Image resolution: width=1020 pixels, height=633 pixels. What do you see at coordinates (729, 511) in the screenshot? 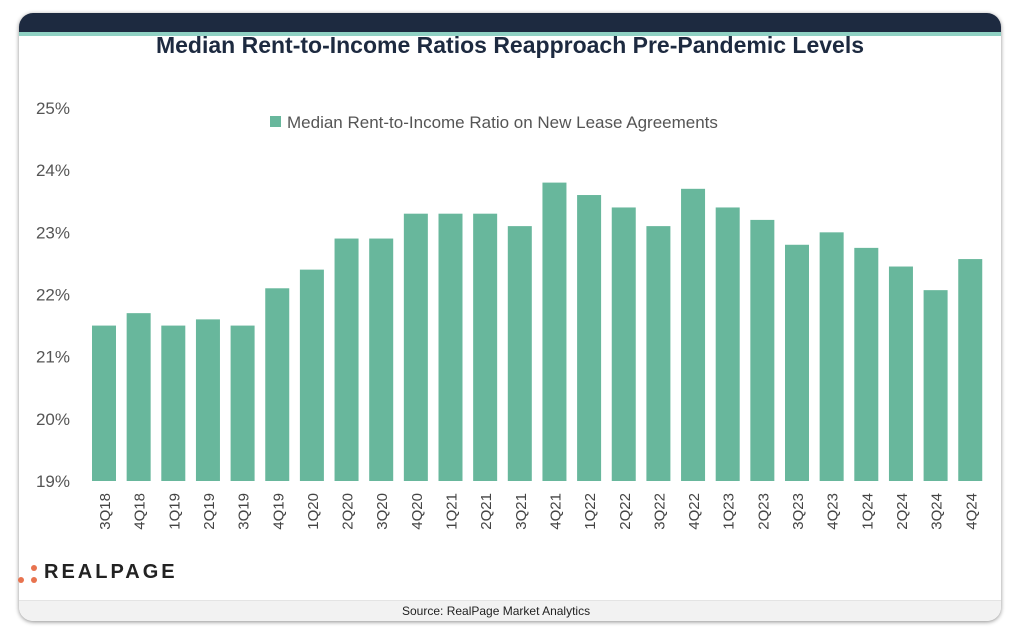
I see `x-tick-label: 1Q23` at bounding box center [729, 511].